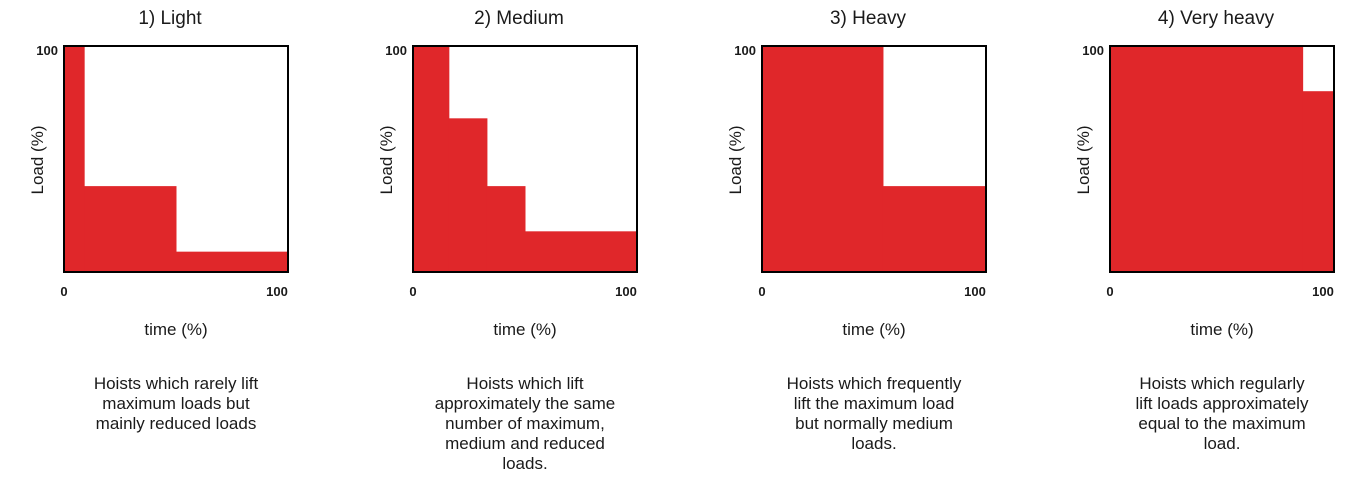  What do you see at coordinates (868, 18) in the screenshot?
I see `panel-title: 3) Heavy` at bounding box center [868, 18].